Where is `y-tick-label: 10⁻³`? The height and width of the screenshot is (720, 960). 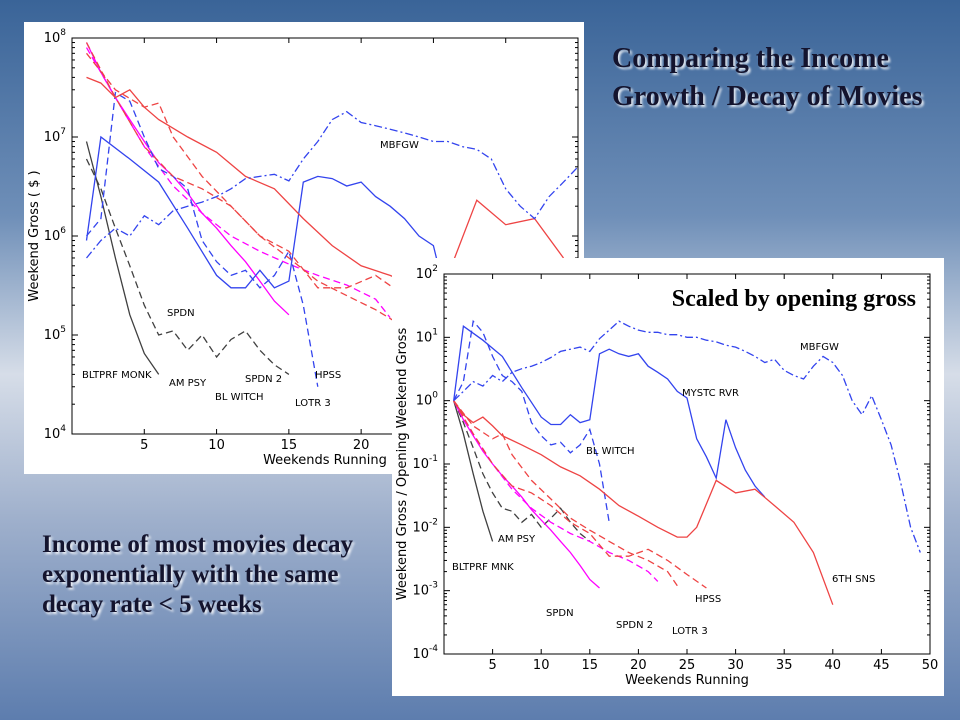 y-tick-label: 10⁻³ is located at coordinates (425, 590).